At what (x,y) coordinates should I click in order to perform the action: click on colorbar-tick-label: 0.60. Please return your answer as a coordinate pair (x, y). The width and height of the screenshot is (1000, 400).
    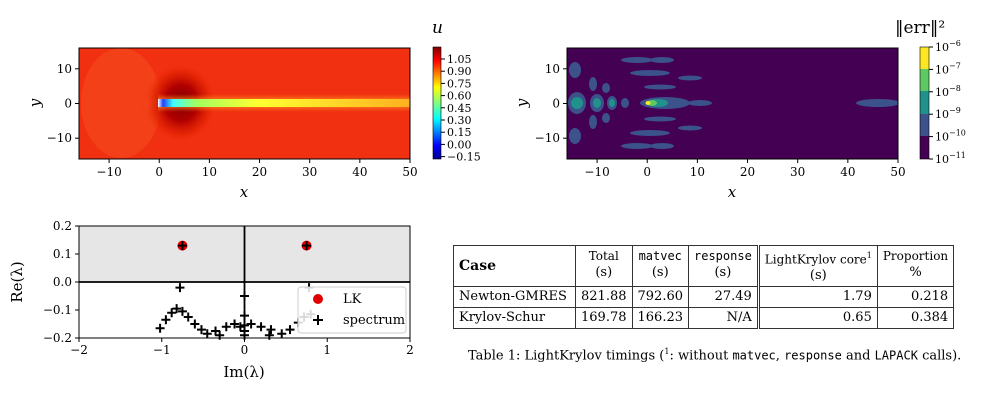
    Looking at the image, I should click on (459, 96).